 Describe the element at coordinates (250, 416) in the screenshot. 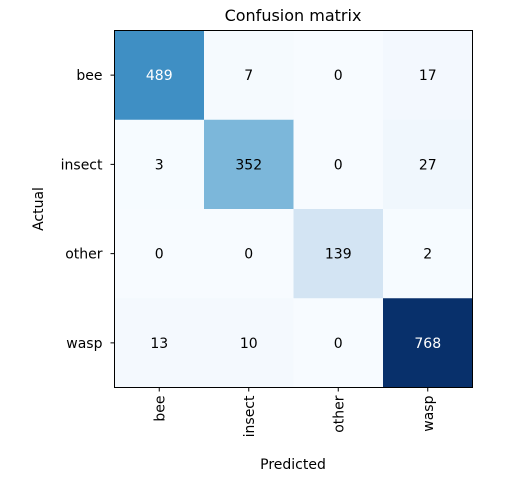

I see `x-tick-label-insect: insect` at that location.